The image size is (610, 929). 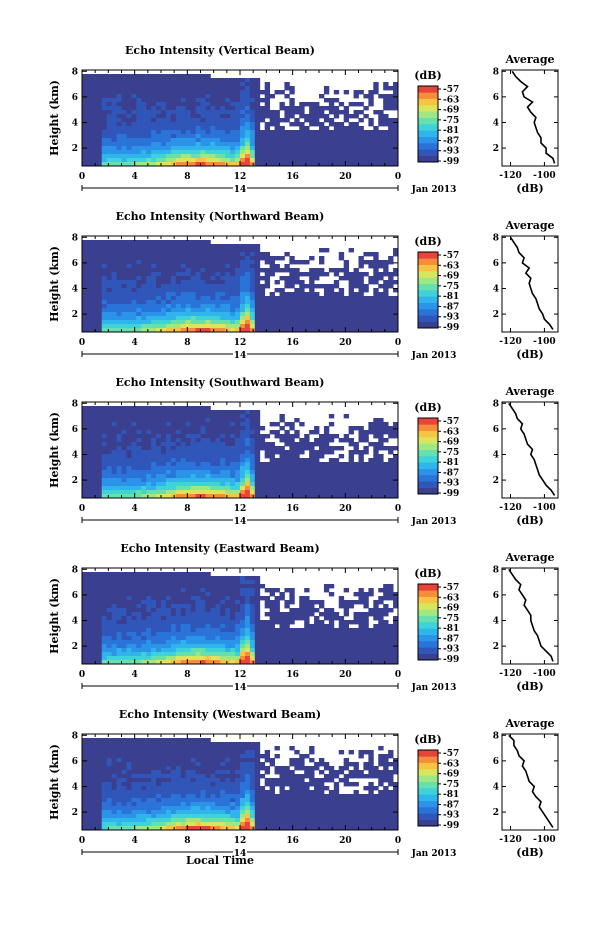 What do you see at coordinates (529, 59) in the screenshot?
I see `profile-title: Average` at bounding box center [529, 59].